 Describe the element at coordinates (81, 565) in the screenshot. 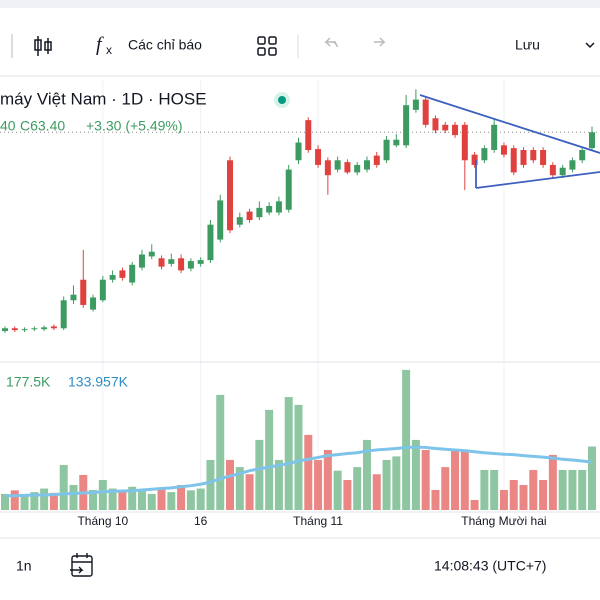

I see `goto-date-icon` at that location.